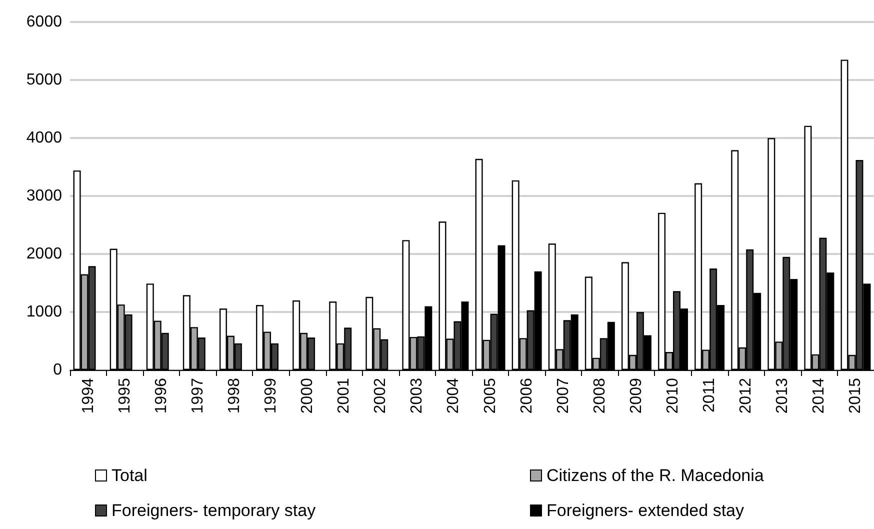  What do you see at coordinates (673, 396) in the screenshot?
I see `x-tick-label: 2010` at bounding box center [673, 396].